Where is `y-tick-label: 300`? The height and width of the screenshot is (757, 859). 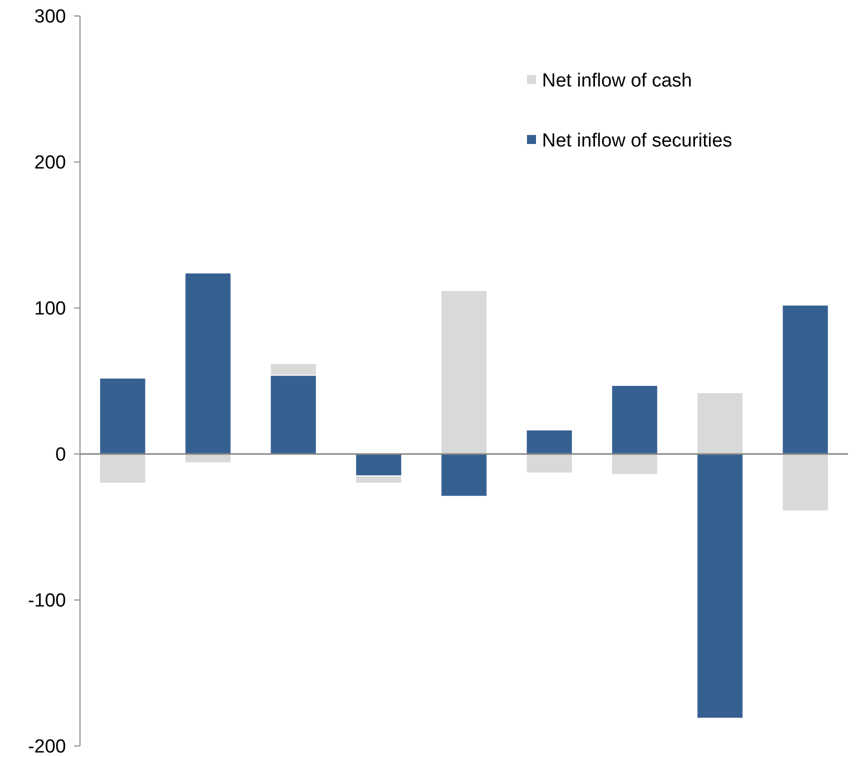 y-tick-label: 300 is located at coordinates (50, 17).